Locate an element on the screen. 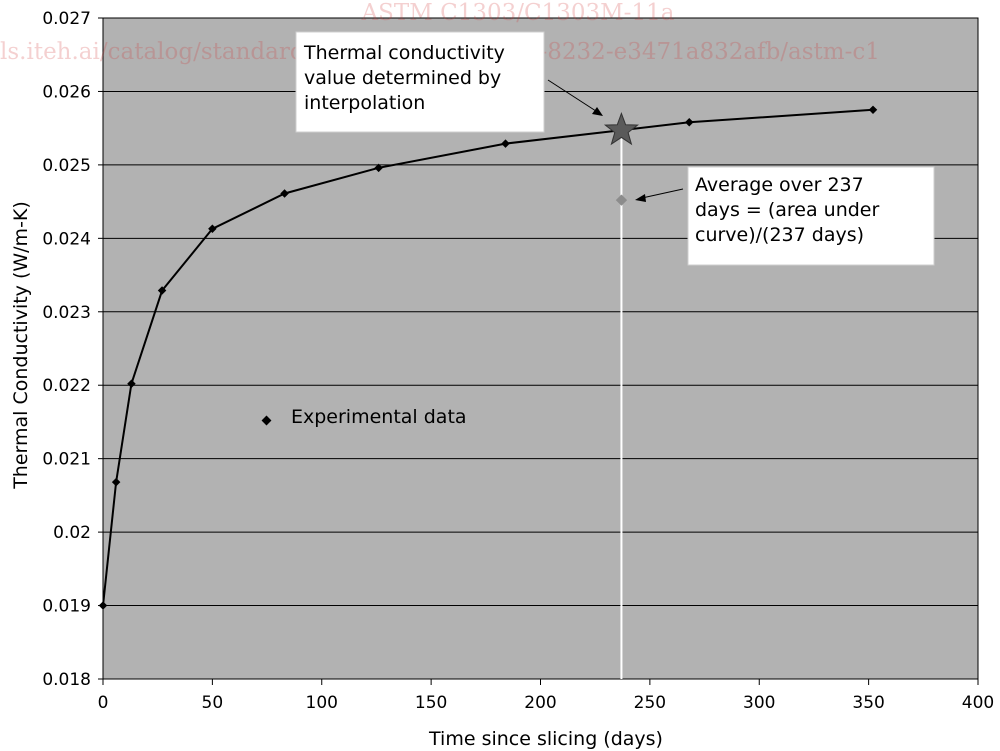  interp-arrow-line is located at coordinates (573, 96).